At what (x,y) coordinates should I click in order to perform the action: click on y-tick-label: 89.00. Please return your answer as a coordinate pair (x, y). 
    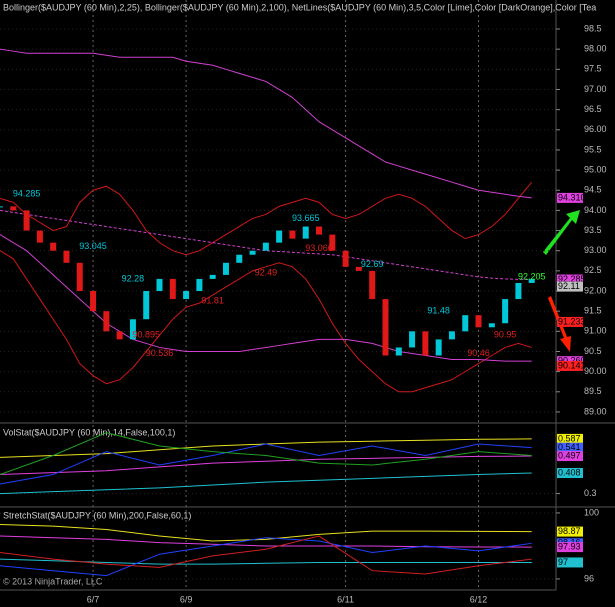
    Looking at the image, I should click on (595, 411).